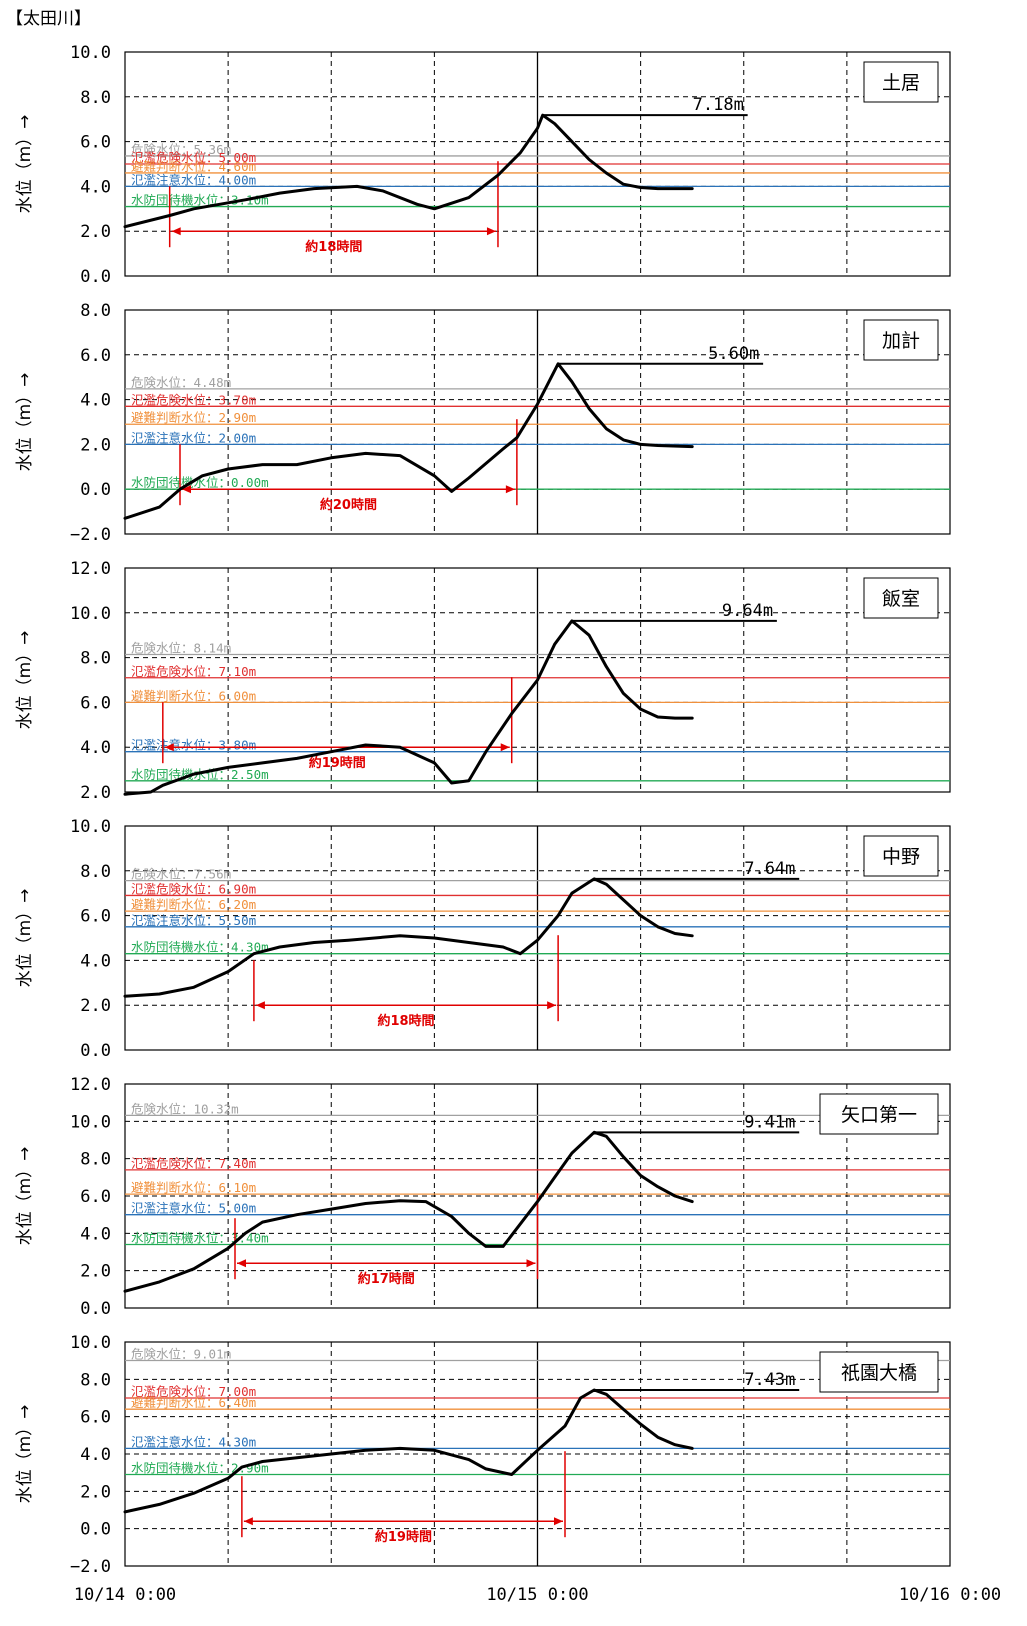 This screenshot has width=1027, height=1626. I want to click on threshold-label: 氾濫注意水位：4.00m, so click(193, 179).